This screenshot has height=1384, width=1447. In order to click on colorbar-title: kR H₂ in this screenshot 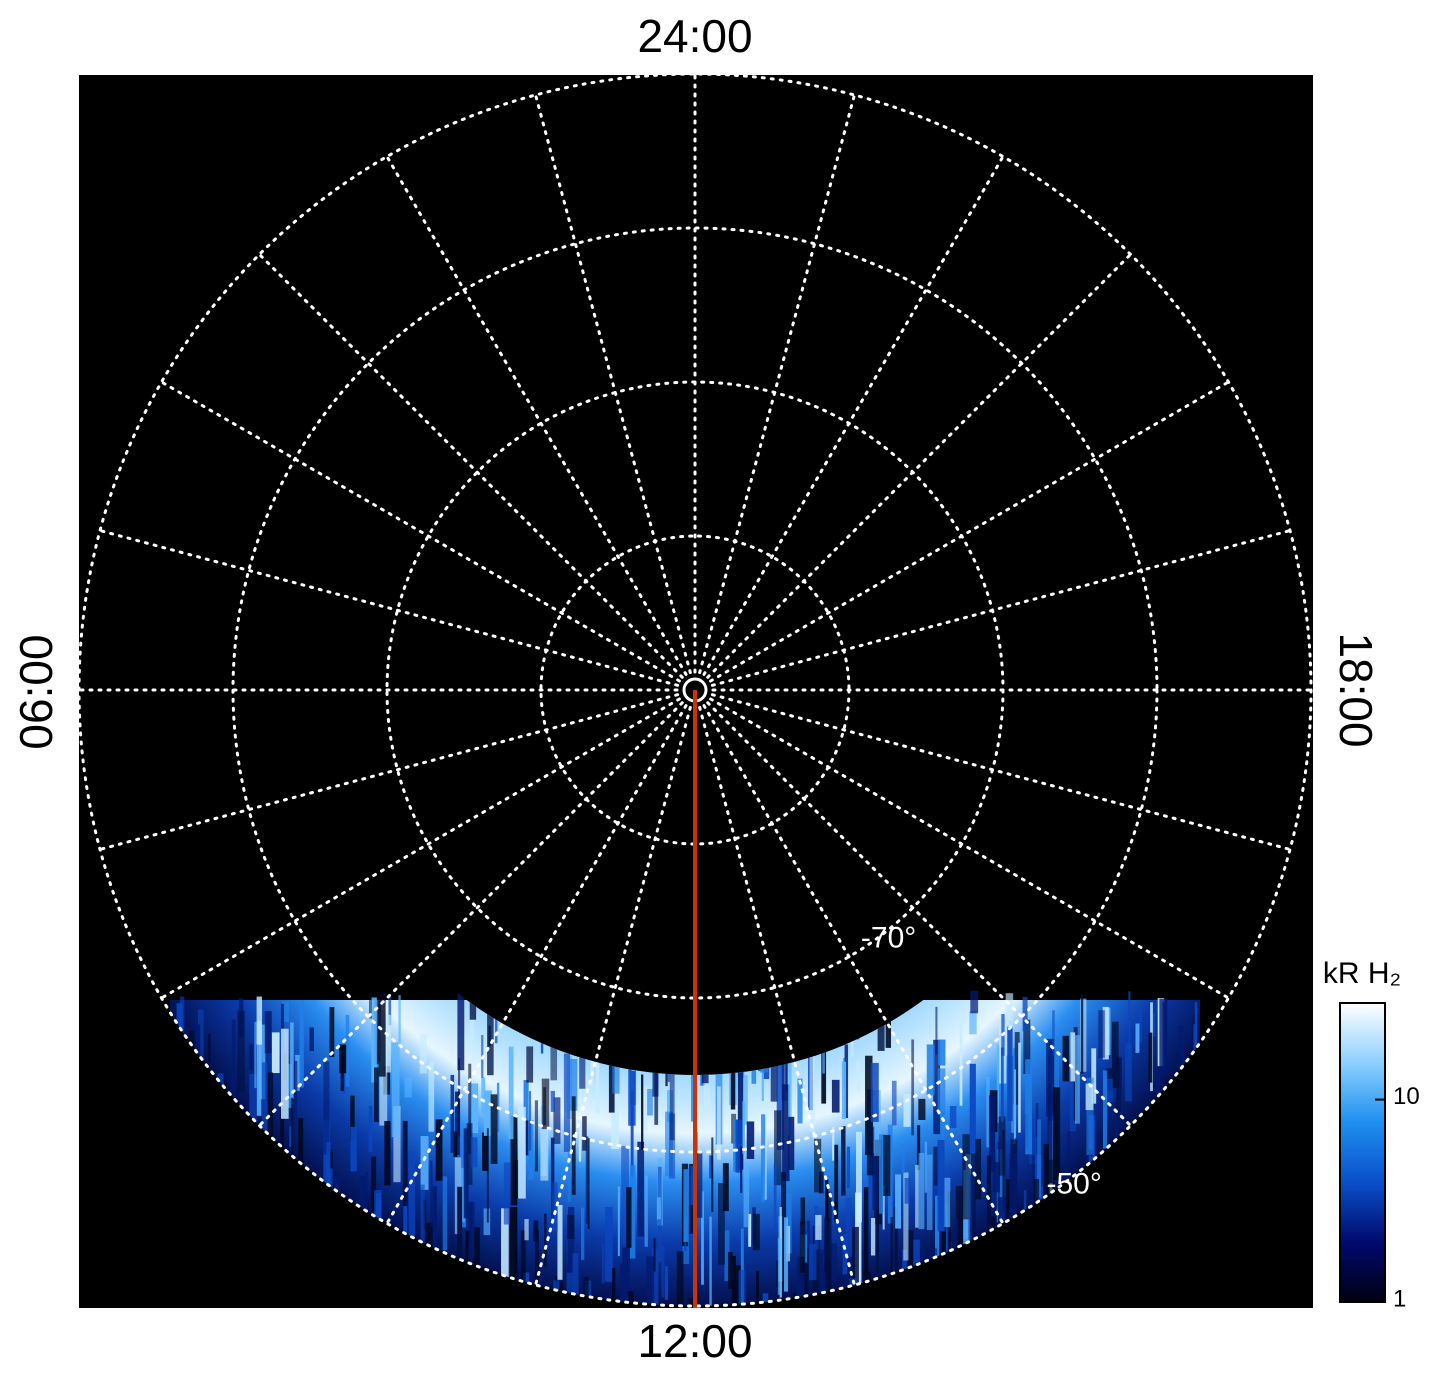, I will do `click(1362, 973)`.